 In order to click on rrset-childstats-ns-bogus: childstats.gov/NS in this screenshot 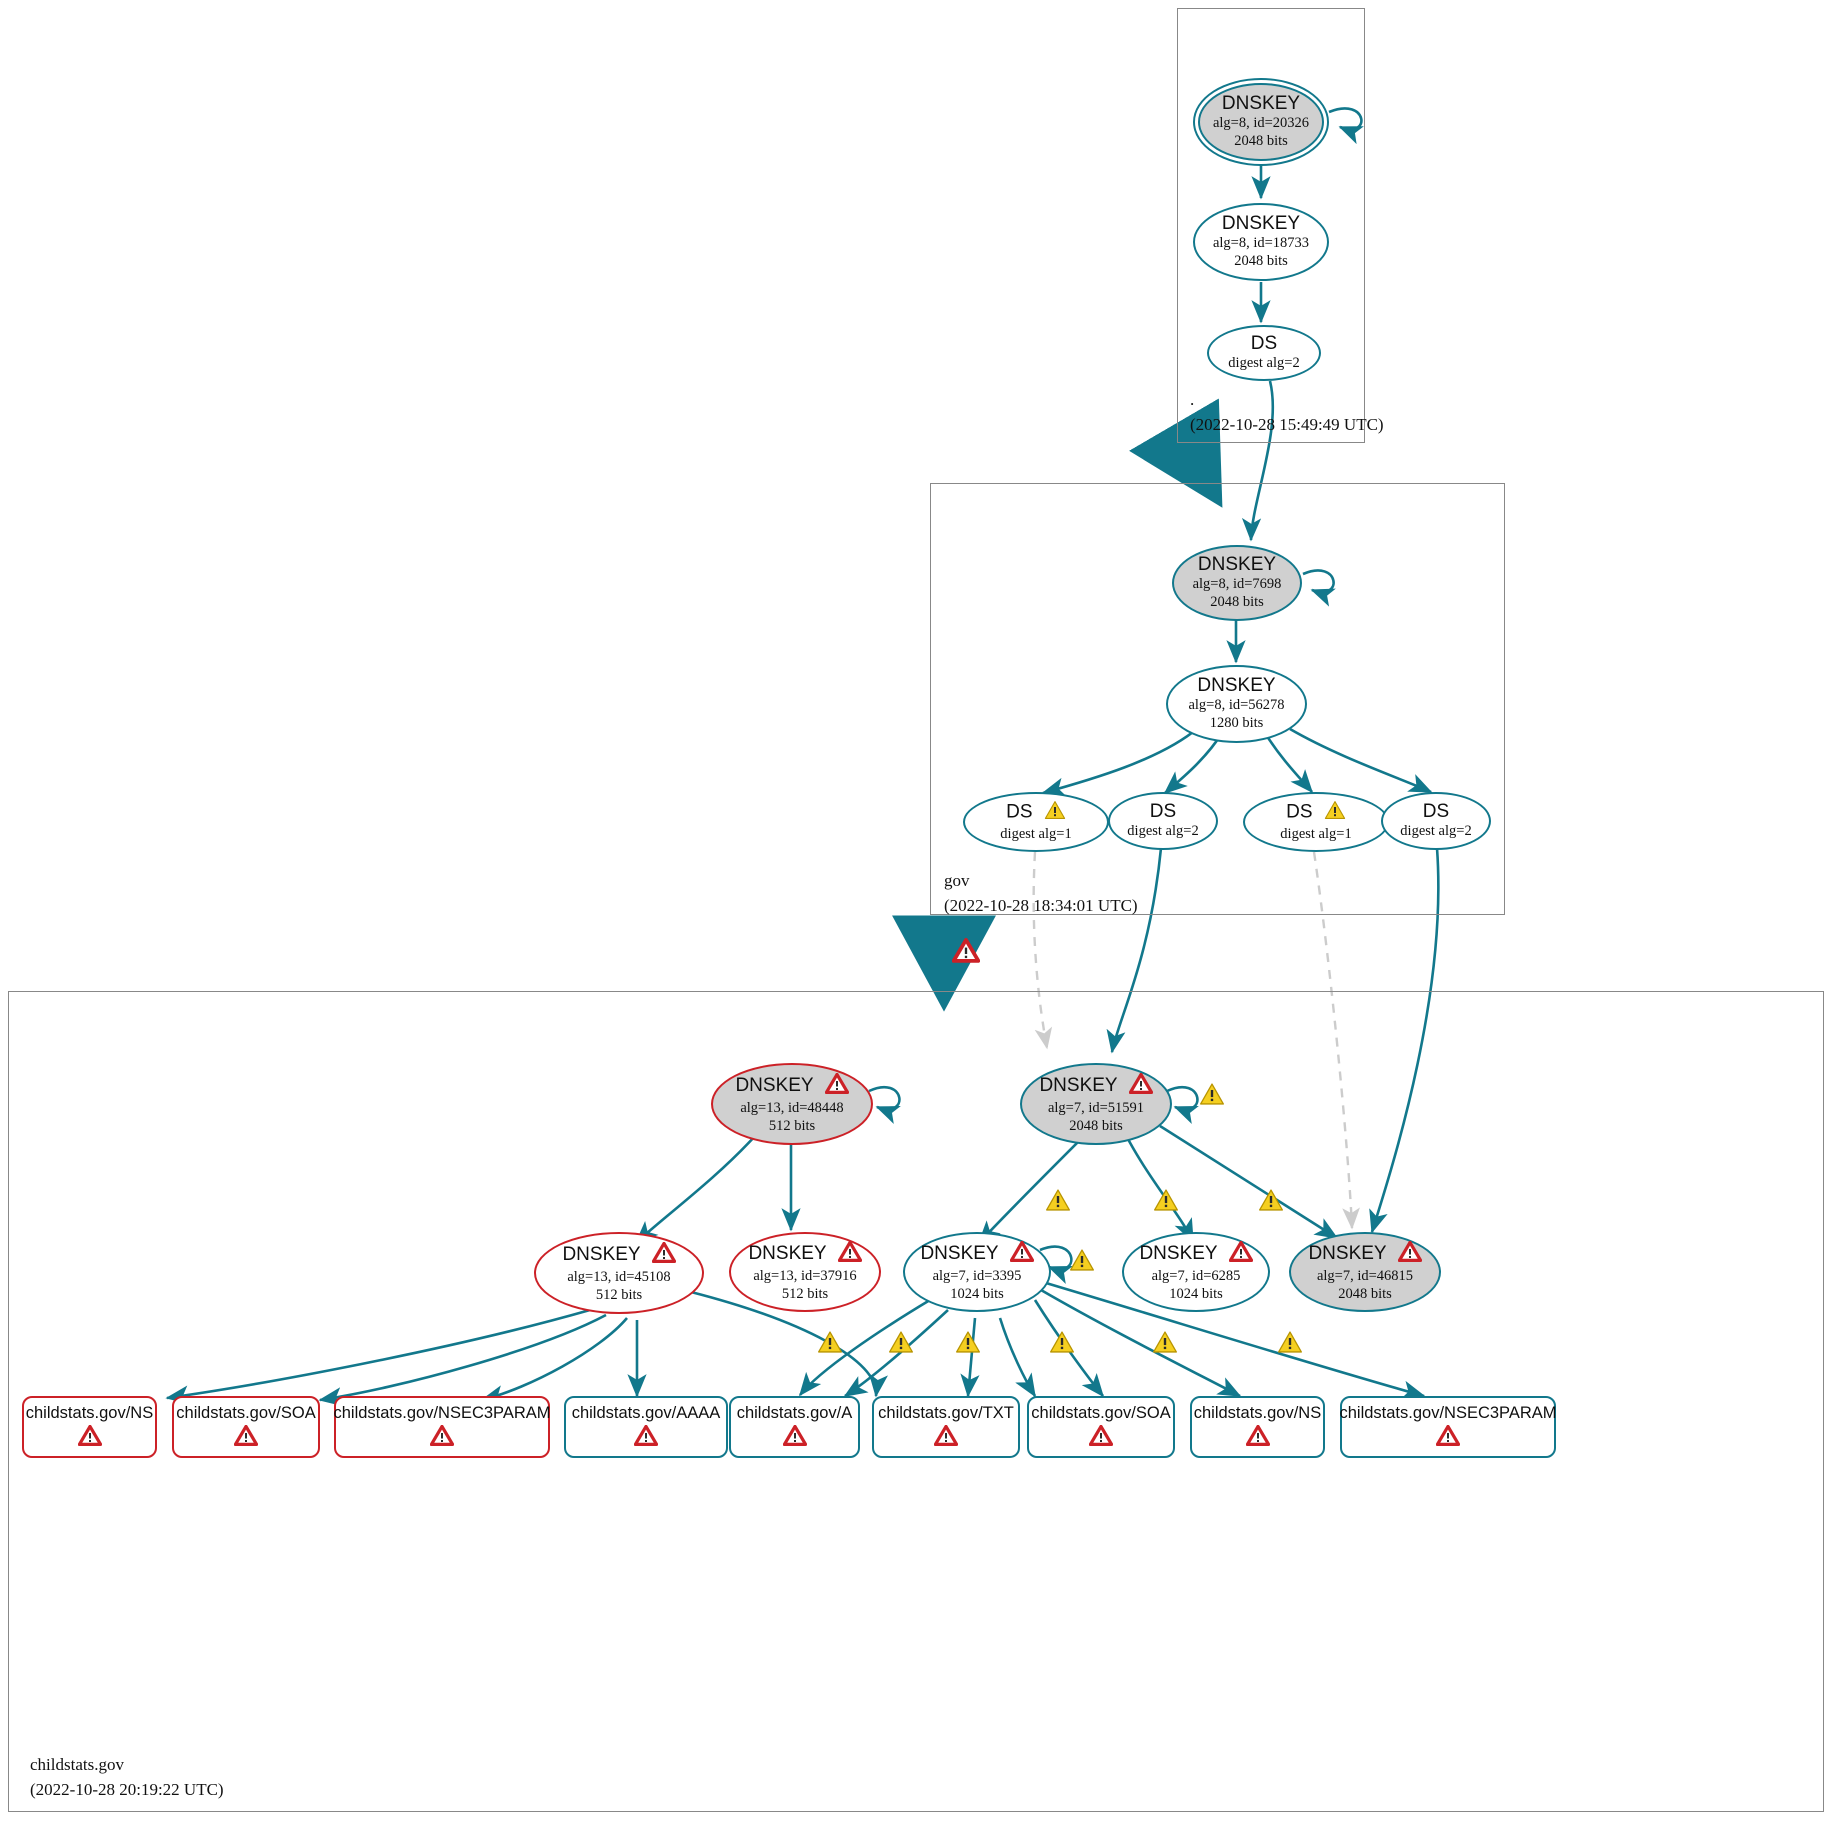, I will do `click(89, 1427)`.